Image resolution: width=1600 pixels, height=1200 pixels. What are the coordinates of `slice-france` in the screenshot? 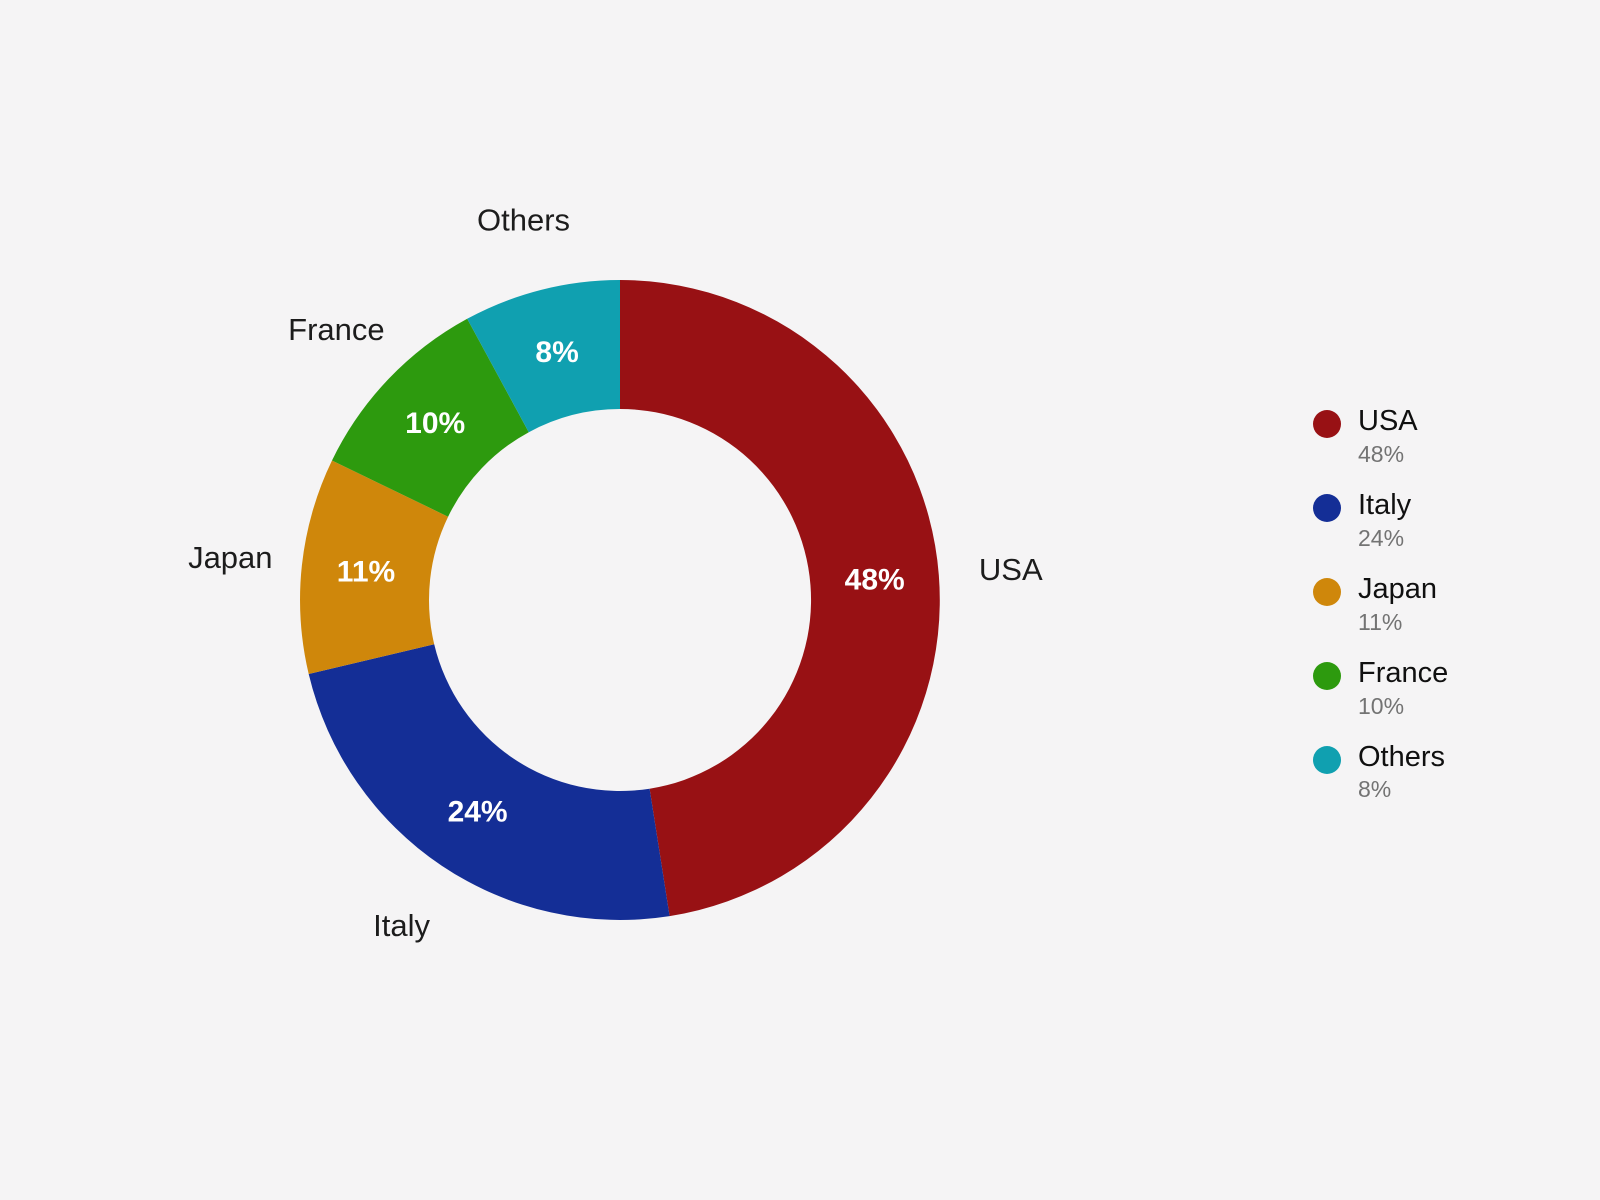 It's located at (430, 417).